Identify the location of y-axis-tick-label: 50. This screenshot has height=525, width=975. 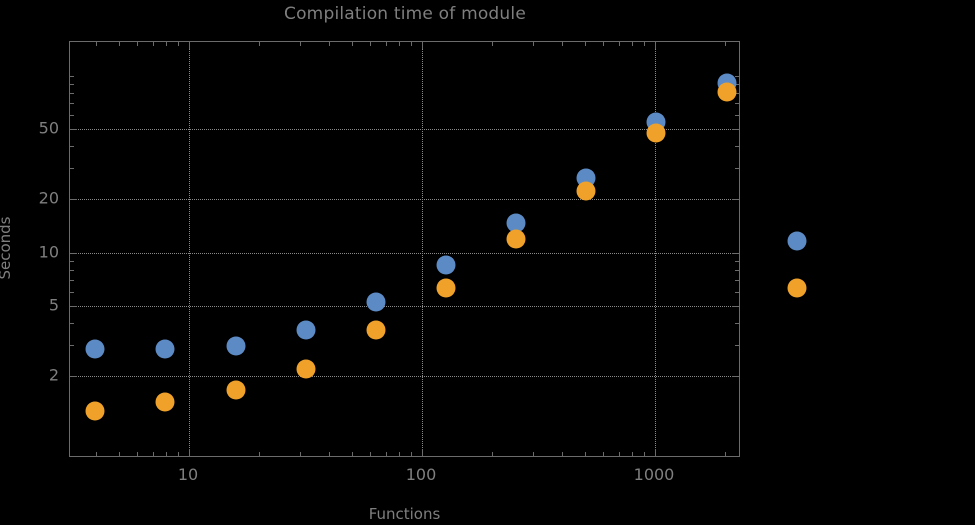
(48, 128).